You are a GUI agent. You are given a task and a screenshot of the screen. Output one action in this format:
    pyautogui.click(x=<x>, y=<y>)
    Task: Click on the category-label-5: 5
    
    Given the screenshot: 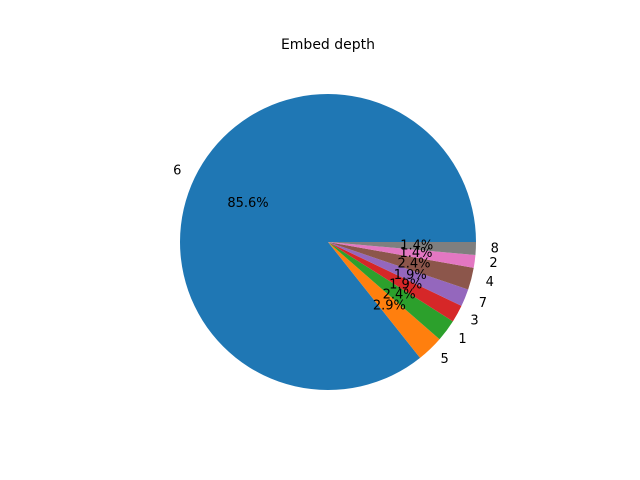 What is the action you would take?
    pyautogui.click(x=444, y=359)
    